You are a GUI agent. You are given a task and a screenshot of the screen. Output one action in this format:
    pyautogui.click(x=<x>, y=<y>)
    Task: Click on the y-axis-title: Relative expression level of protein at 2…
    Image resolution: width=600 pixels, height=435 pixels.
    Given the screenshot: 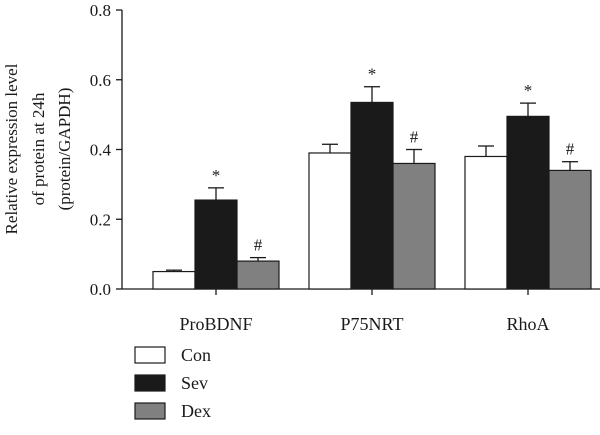 What is the action you would take?
    pyautogui.click(x=38, y=148)
    